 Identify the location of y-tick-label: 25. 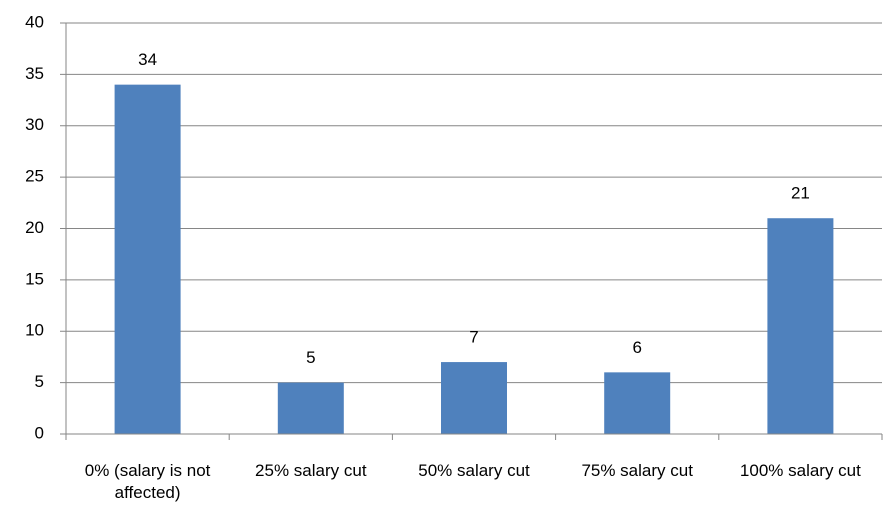
(34, 176).